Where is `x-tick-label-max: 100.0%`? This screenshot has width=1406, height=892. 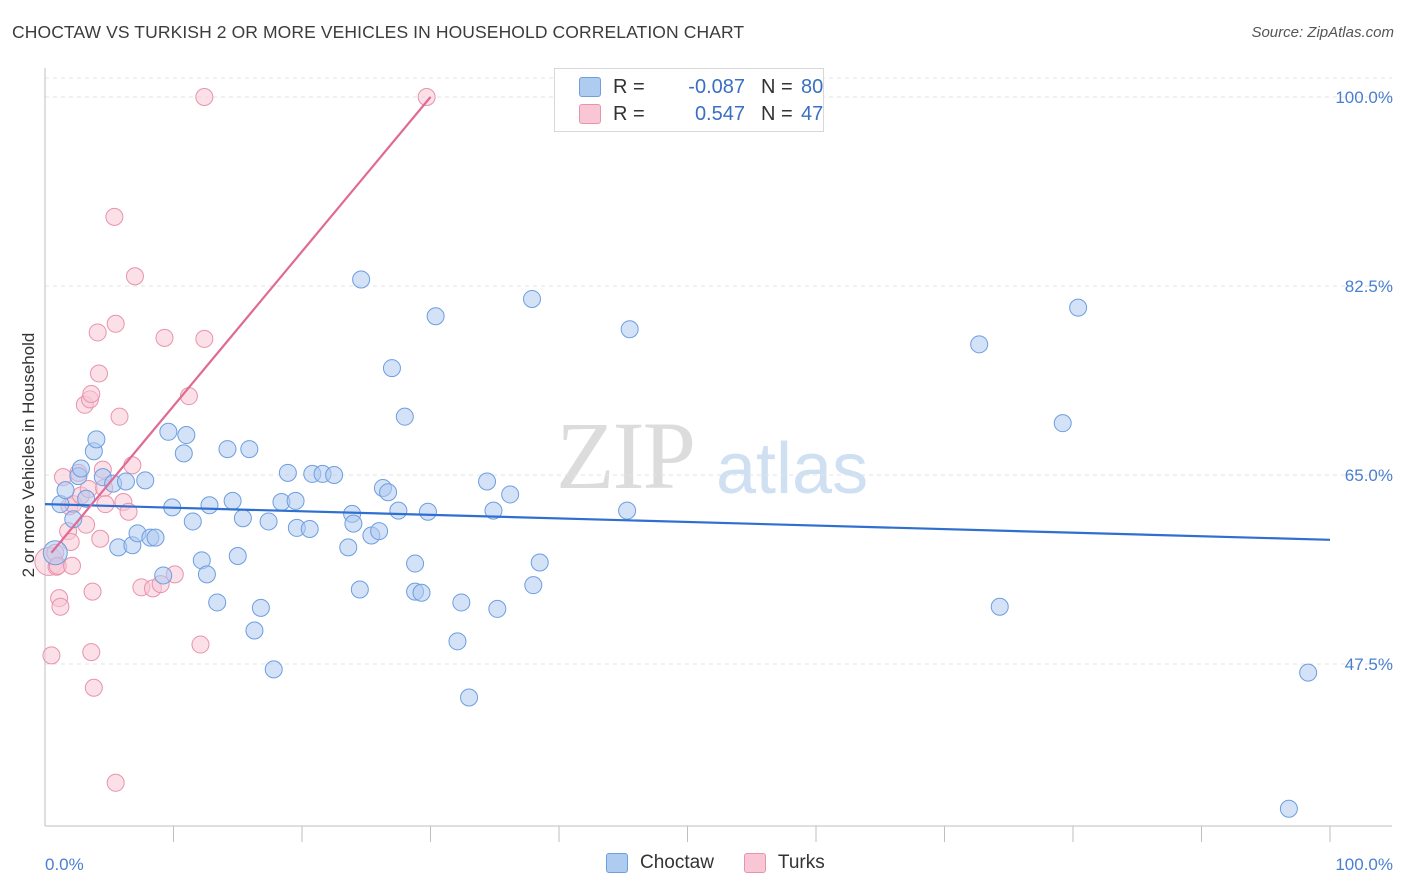 x-tick-label-max: 100.0% is located at coordinates (1364, 864).